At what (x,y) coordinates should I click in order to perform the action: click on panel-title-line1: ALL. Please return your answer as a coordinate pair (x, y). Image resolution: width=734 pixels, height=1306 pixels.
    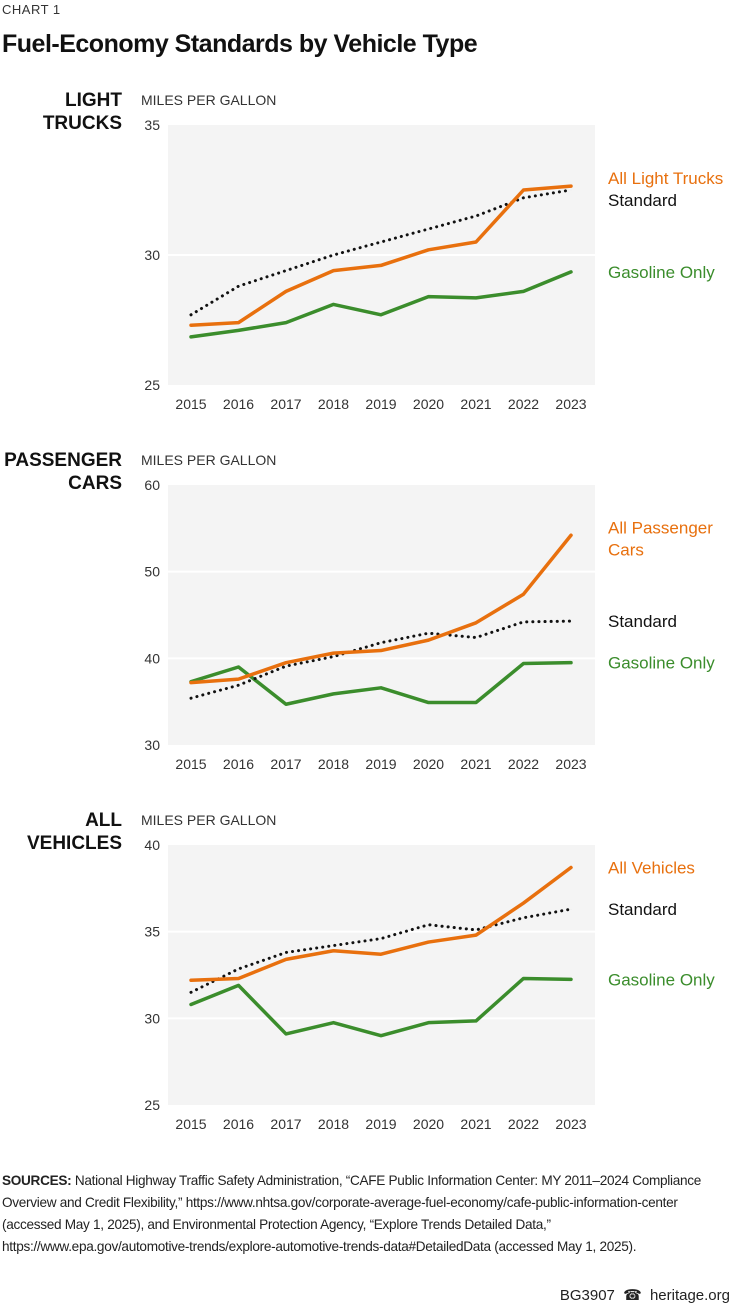
    Looking at the image, I should click on (103, 820).